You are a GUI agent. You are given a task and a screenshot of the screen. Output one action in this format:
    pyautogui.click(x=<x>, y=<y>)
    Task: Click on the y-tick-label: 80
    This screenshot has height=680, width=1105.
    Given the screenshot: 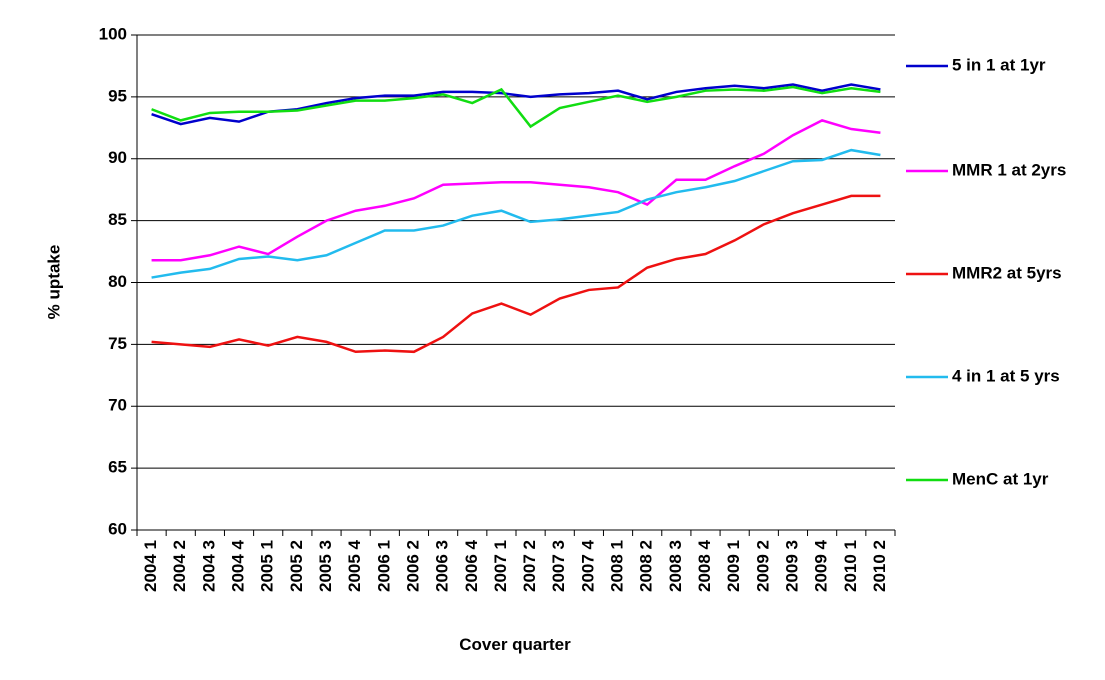 What is the action you would take?
    pyautogui.click(x=117, y=281)
    